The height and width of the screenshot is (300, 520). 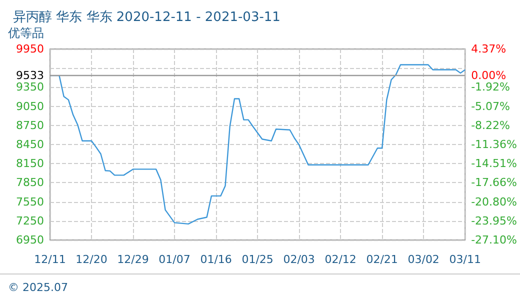 I want to click on y-tick-label: 7250, so click(x=30, y=221).